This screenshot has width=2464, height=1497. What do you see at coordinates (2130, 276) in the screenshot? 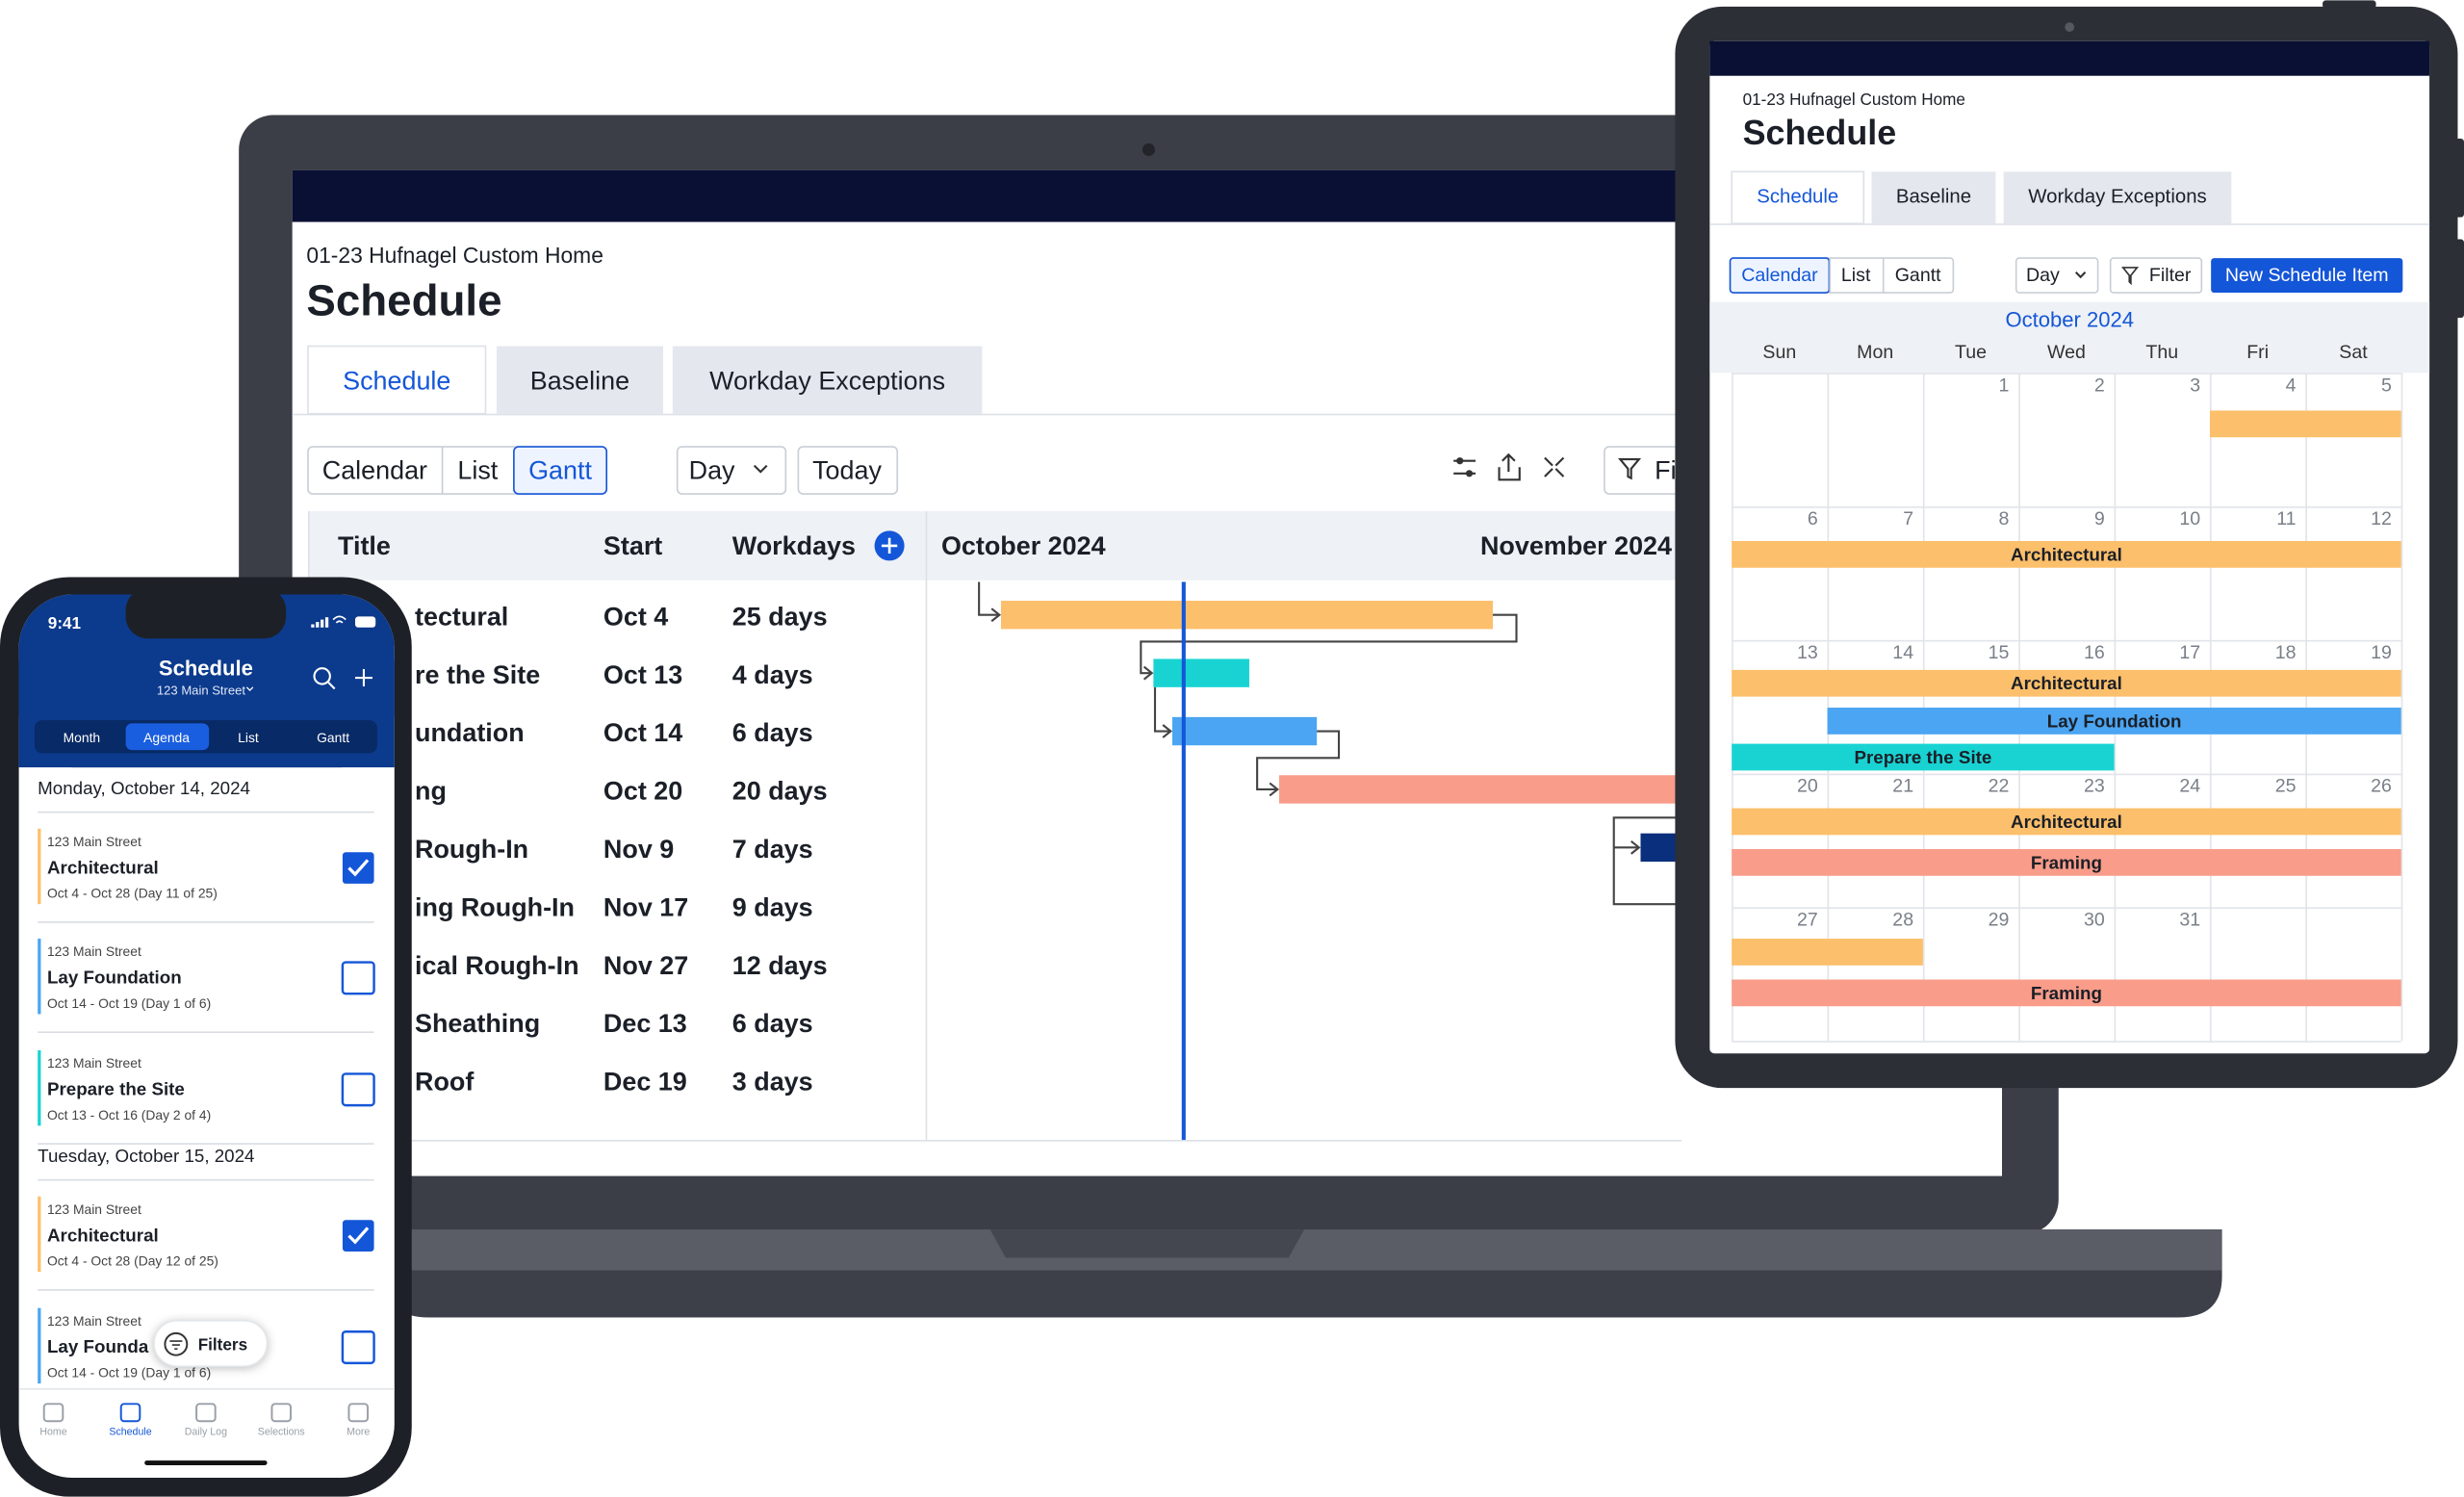
I see `filter-icon` at bounding box center [2130, 276].